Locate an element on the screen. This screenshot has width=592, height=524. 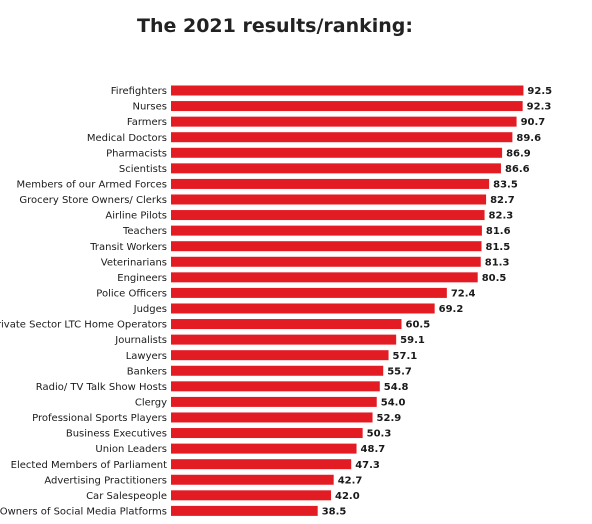
category-label: Bankers is located at coordinates (147, 371).